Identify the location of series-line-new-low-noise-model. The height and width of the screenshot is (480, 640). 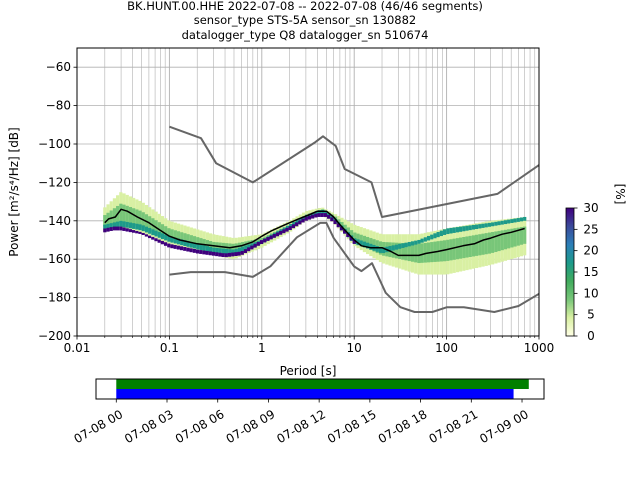
(354, 267).